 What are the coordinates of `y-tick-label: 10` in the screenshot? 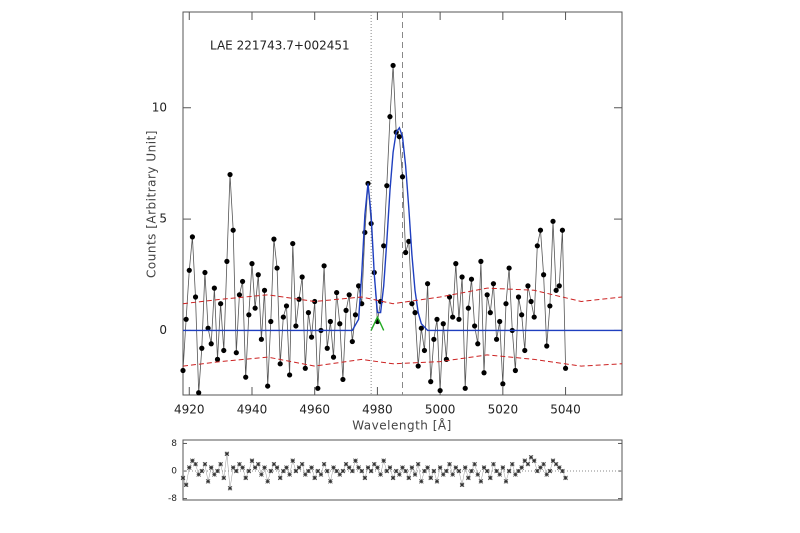 It's located at (159, 107).